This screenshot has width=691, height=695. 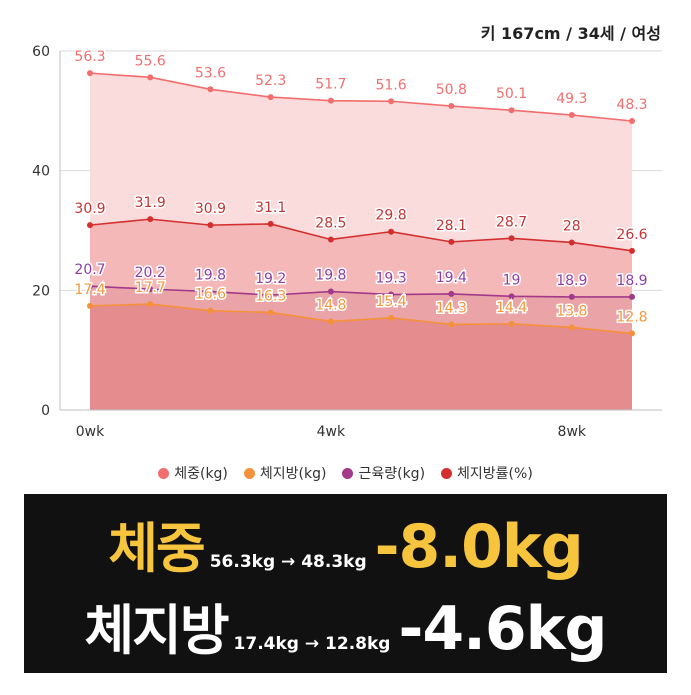 What do you see at coordinates (270, 279) in the screenshot?
I see `data-label: 19.2` at bounding box center [270, 279].